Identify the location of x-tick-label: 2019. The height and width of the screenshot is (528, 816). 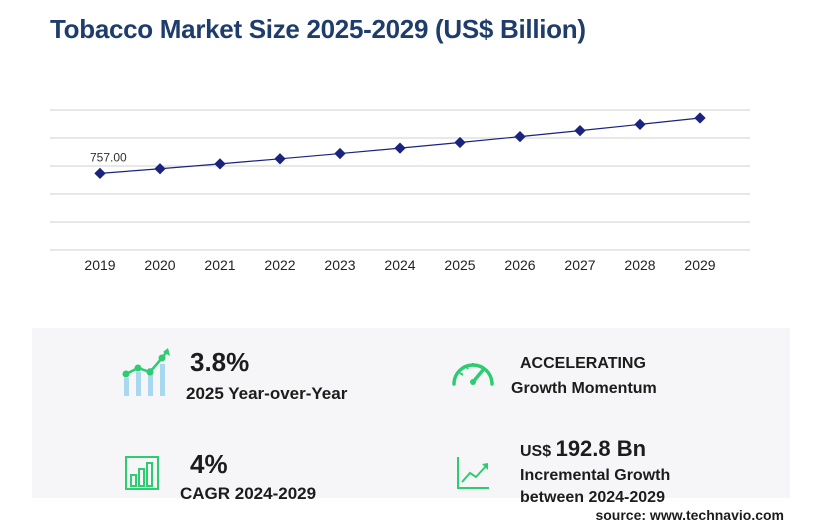
(99, 265).